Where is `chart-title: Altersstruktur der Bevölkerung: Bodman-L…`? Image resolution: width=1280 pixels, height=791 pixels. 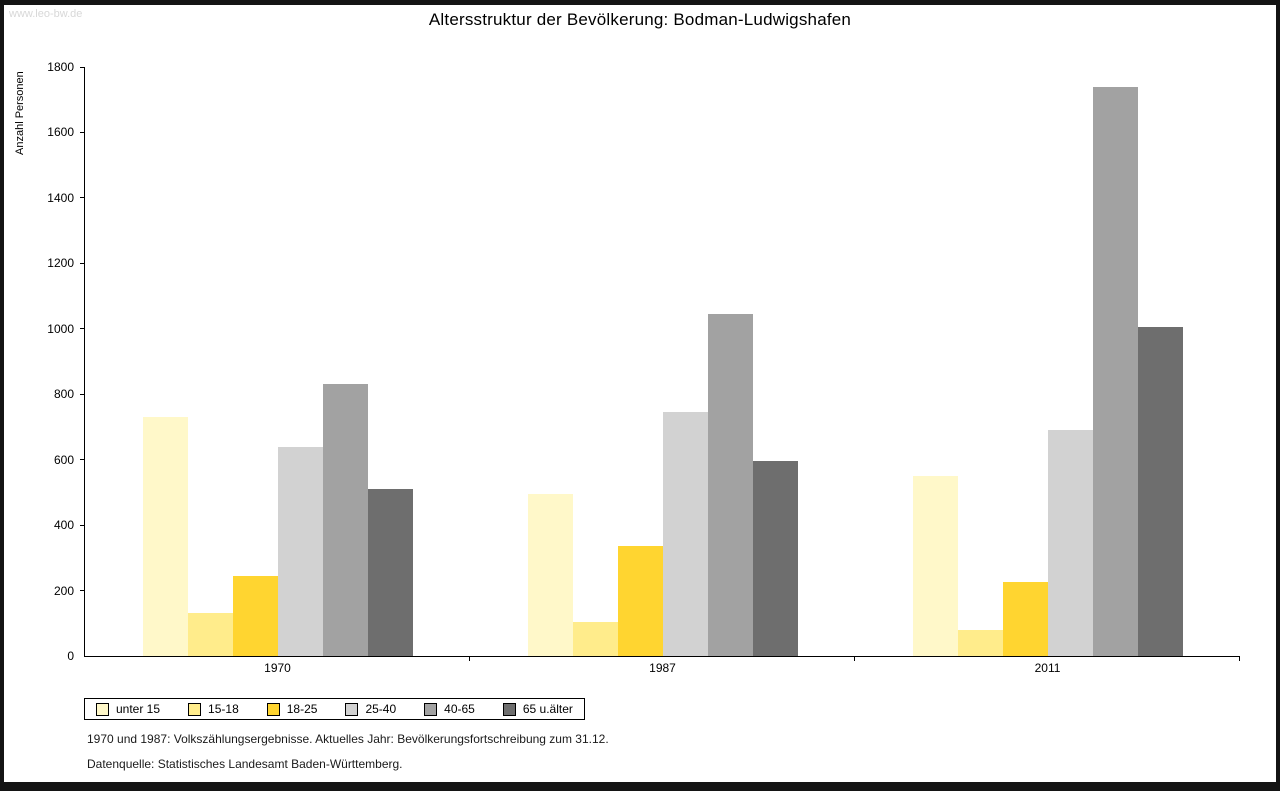
chart-title: Altersstruktur der Bevölkerung: Bodman-L… is located at coordinates (640, 19).